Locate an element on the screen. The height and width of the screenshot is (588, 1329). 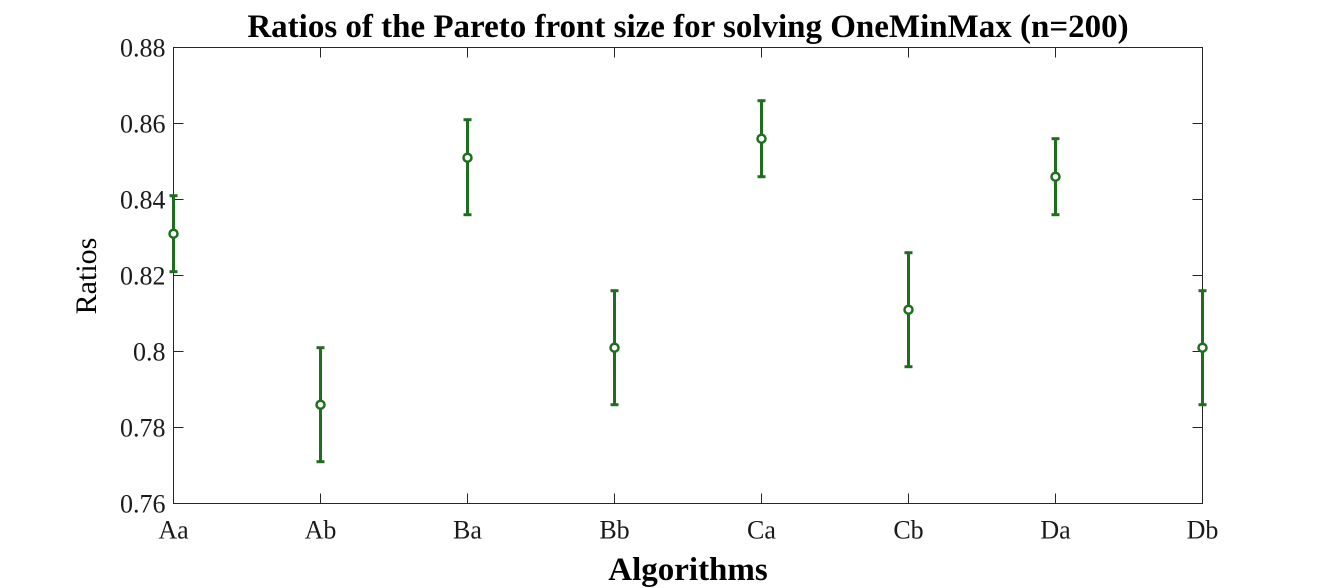
x-tick-label: Aa is located at coordinates (173, 530).